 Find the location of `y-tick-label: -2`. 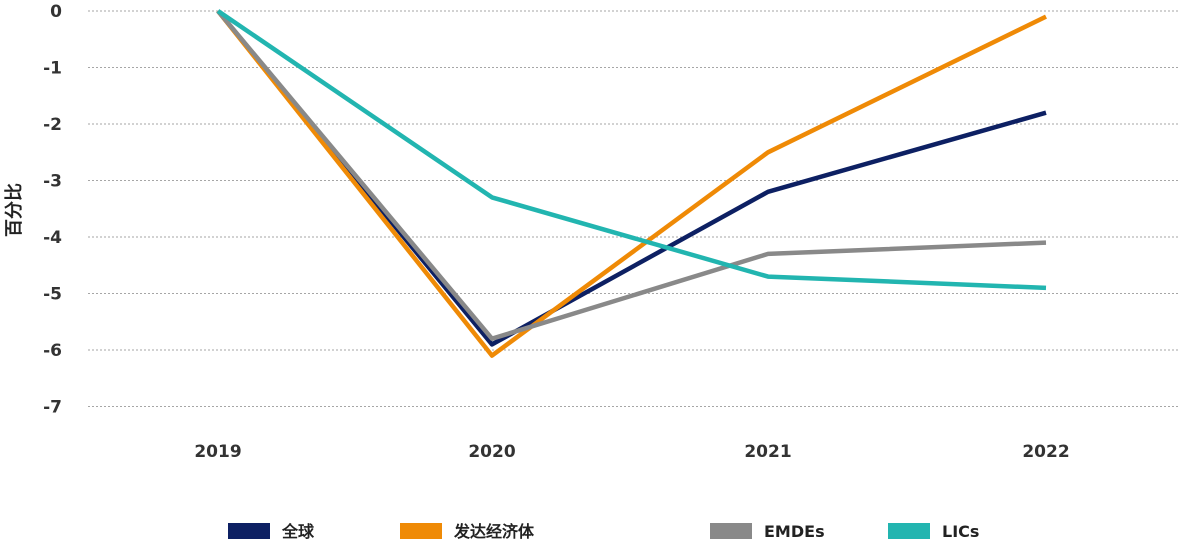

y-tick-label: -2 is located at coordinates (52, 125).